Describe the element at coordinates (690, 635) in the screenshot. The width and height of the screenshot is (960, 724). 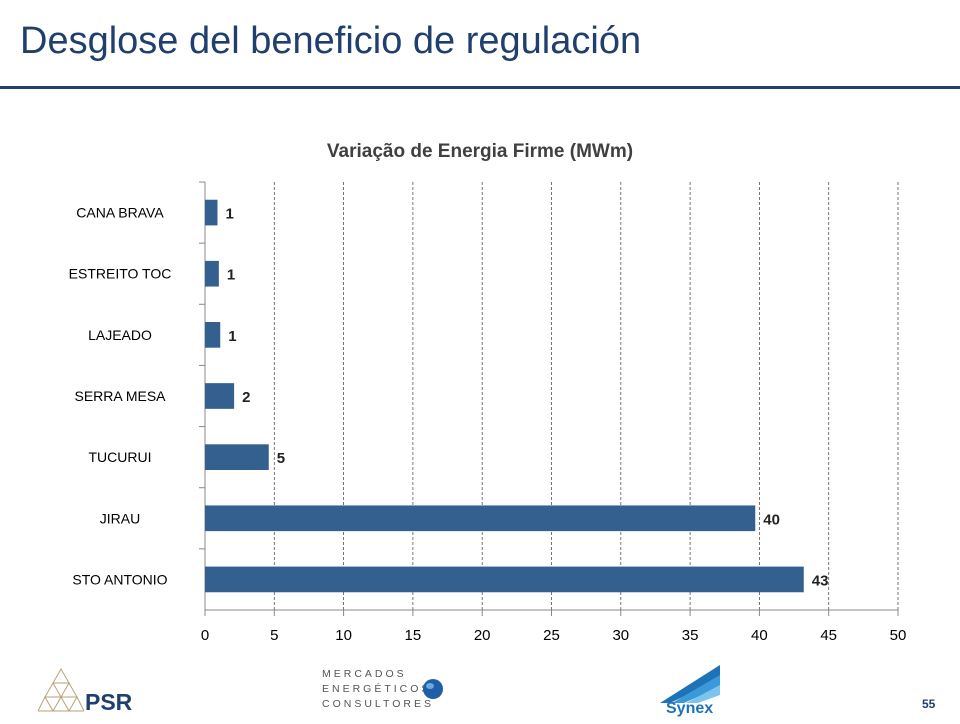
I see `x-tick-label: 35` at that location.